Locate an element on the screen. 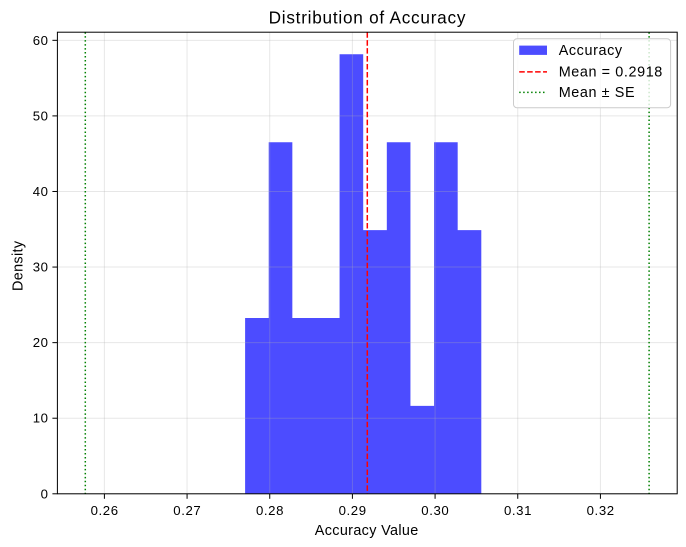 The width and height of the screenshot is (686, 547). svg-text: 10 is located at coordinates (41, 418).